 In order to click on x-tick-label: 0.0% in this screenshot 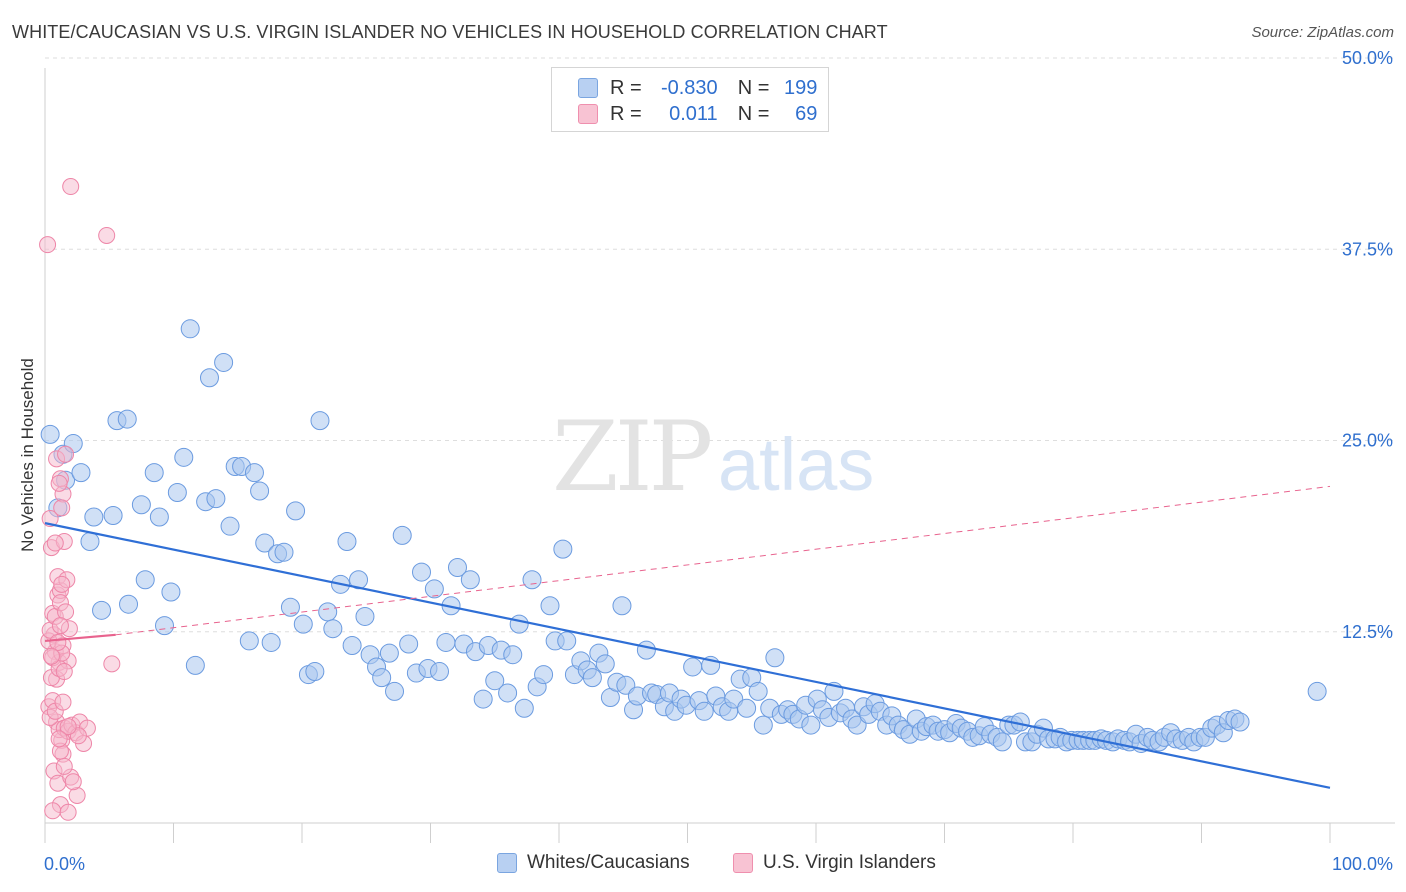, I will do `click(64, 864)`.